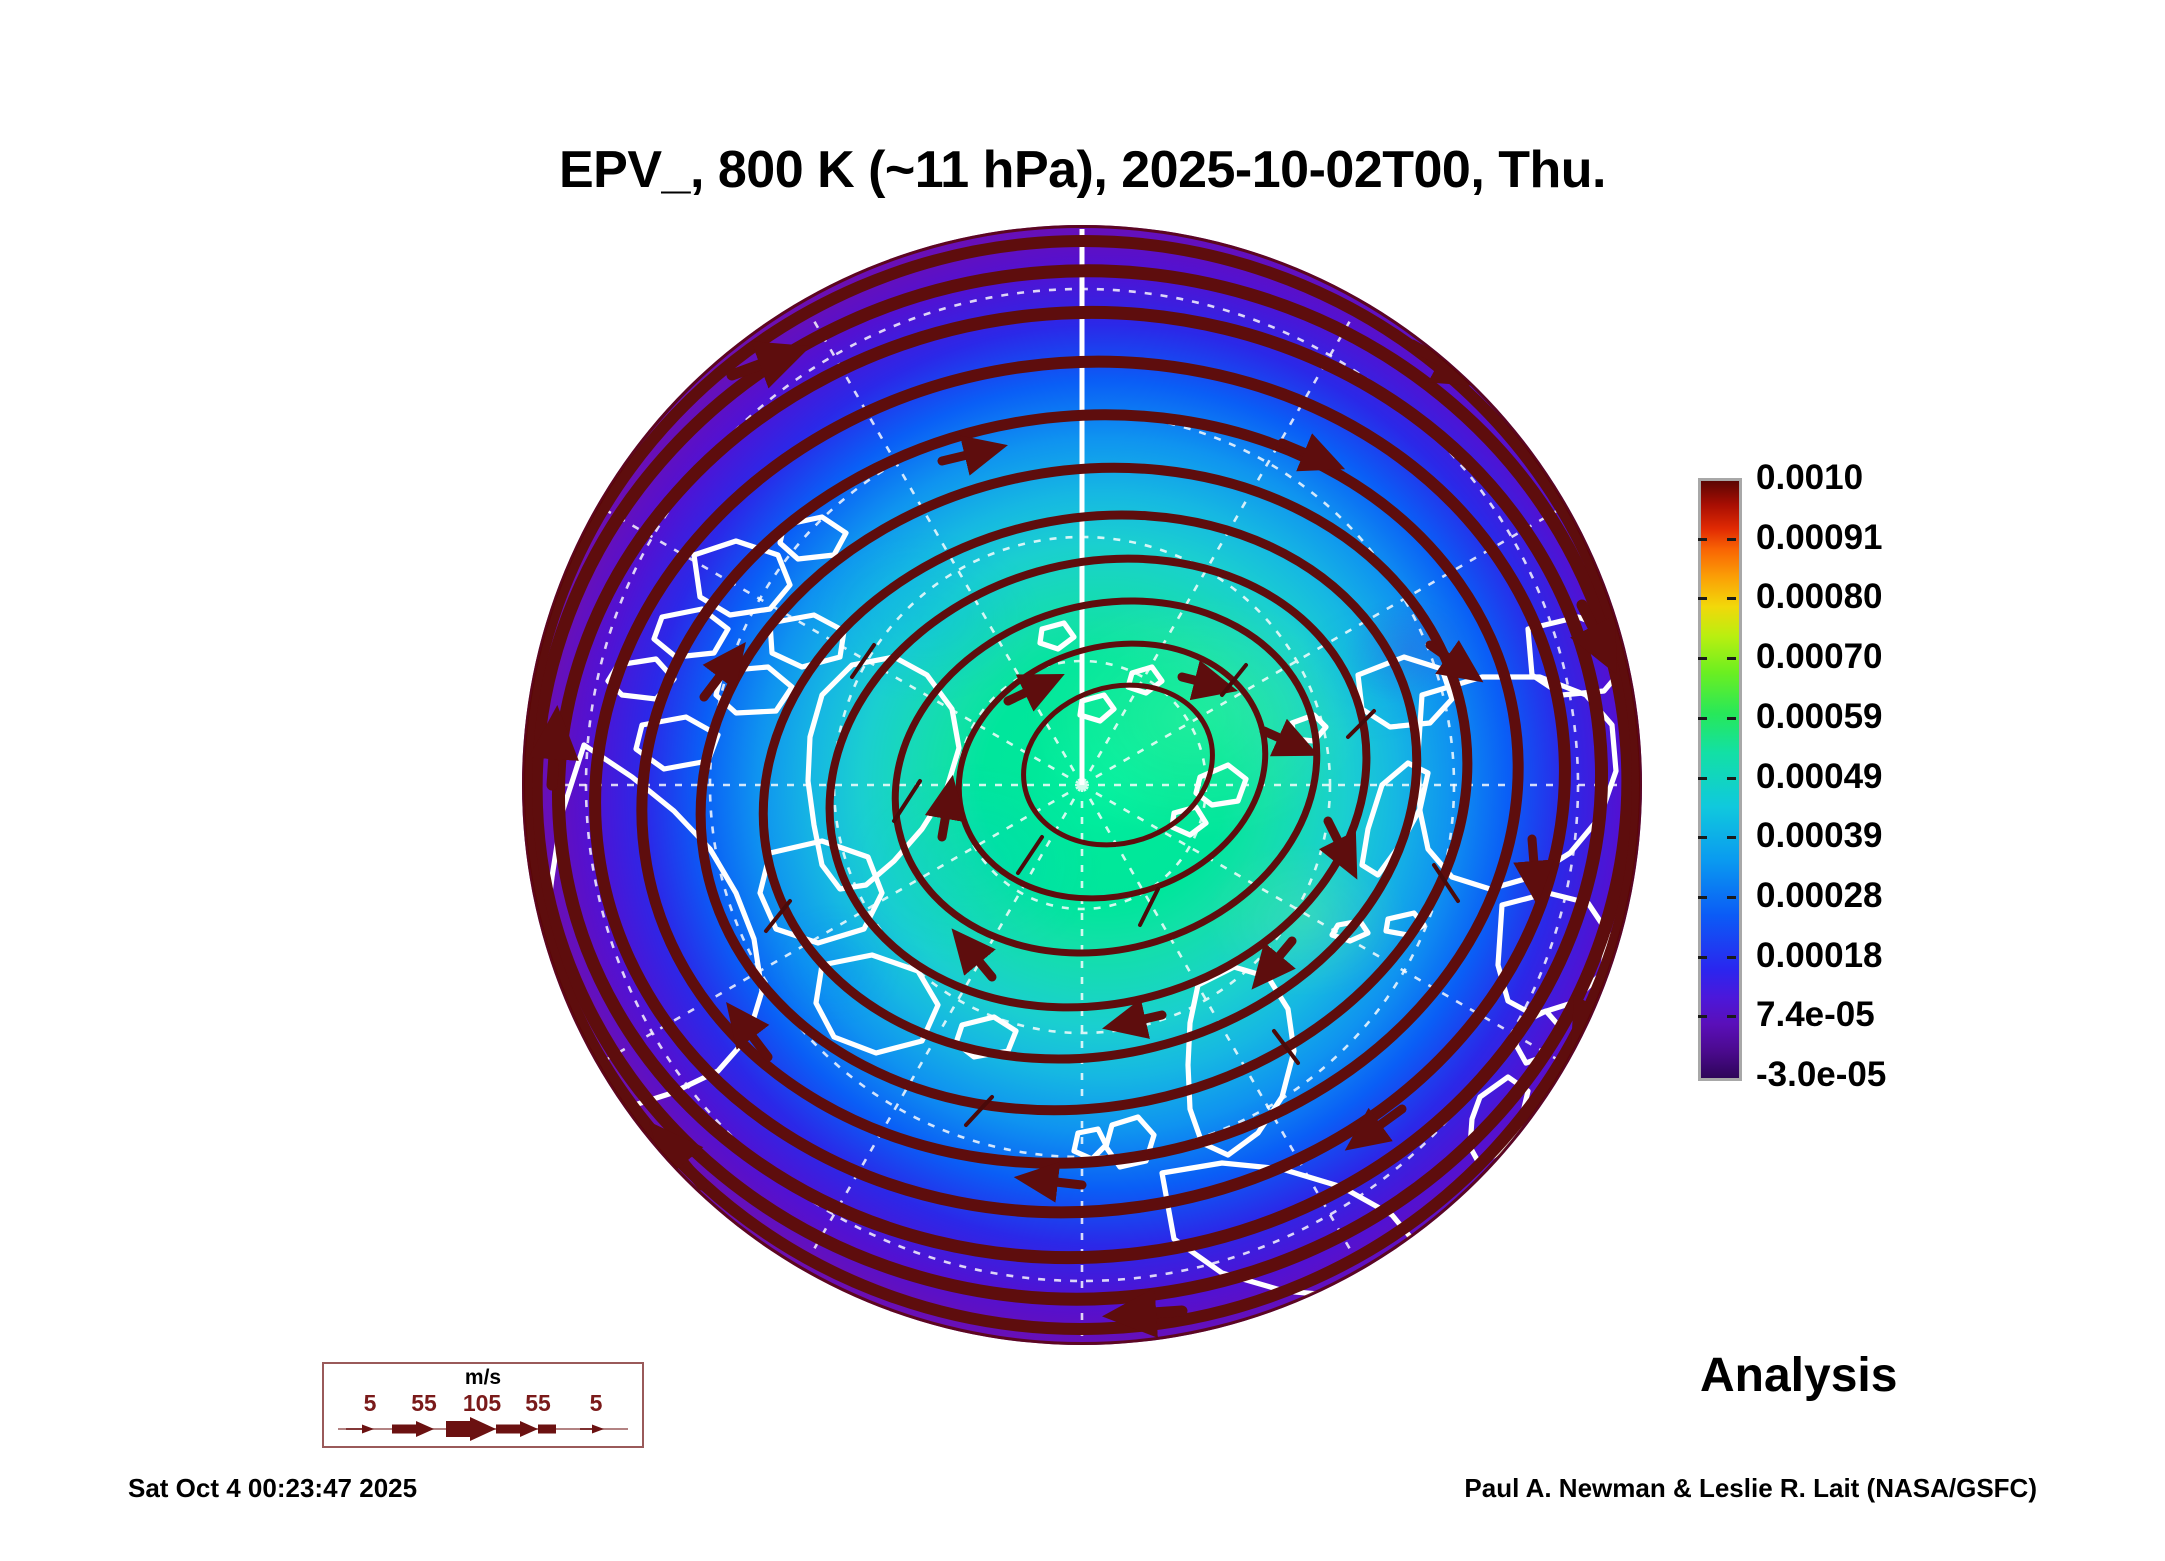 Image resolution: width=2165 pixels, height=1561 pixels. Describe the element at coordinates (1810, 477) in the screenshot. I see `colorbar-label: 0.0010` at that location.